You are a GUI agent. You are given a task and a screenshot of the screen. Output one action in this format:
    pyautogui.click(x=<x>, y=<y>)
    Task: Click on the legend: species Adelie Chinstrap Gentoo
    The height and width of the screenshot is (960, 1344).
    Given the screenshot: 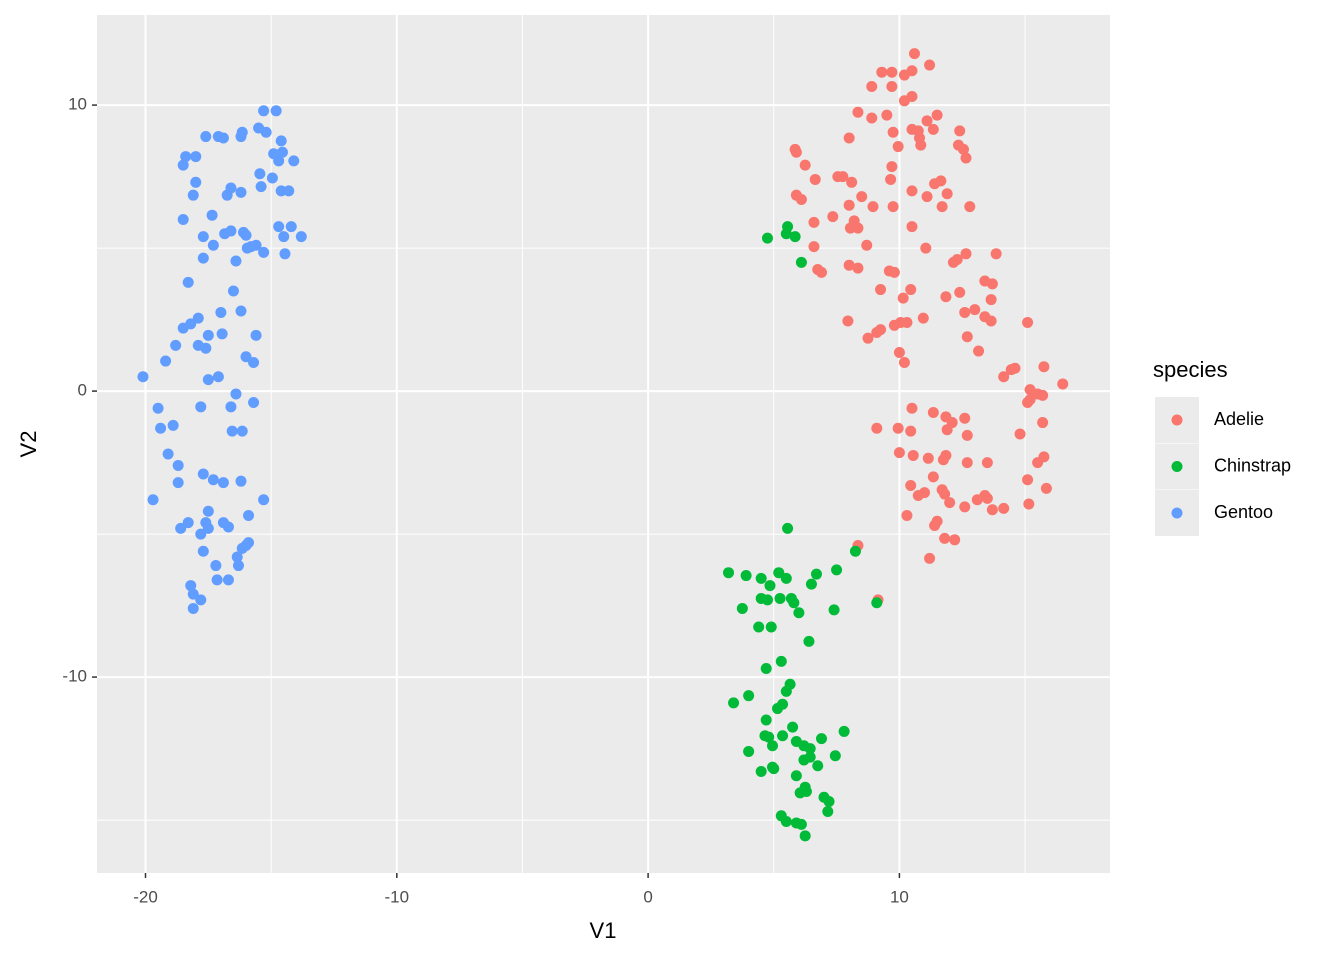 What is the action you would take?
    pyautogui.click(x=1222, y=446)
    